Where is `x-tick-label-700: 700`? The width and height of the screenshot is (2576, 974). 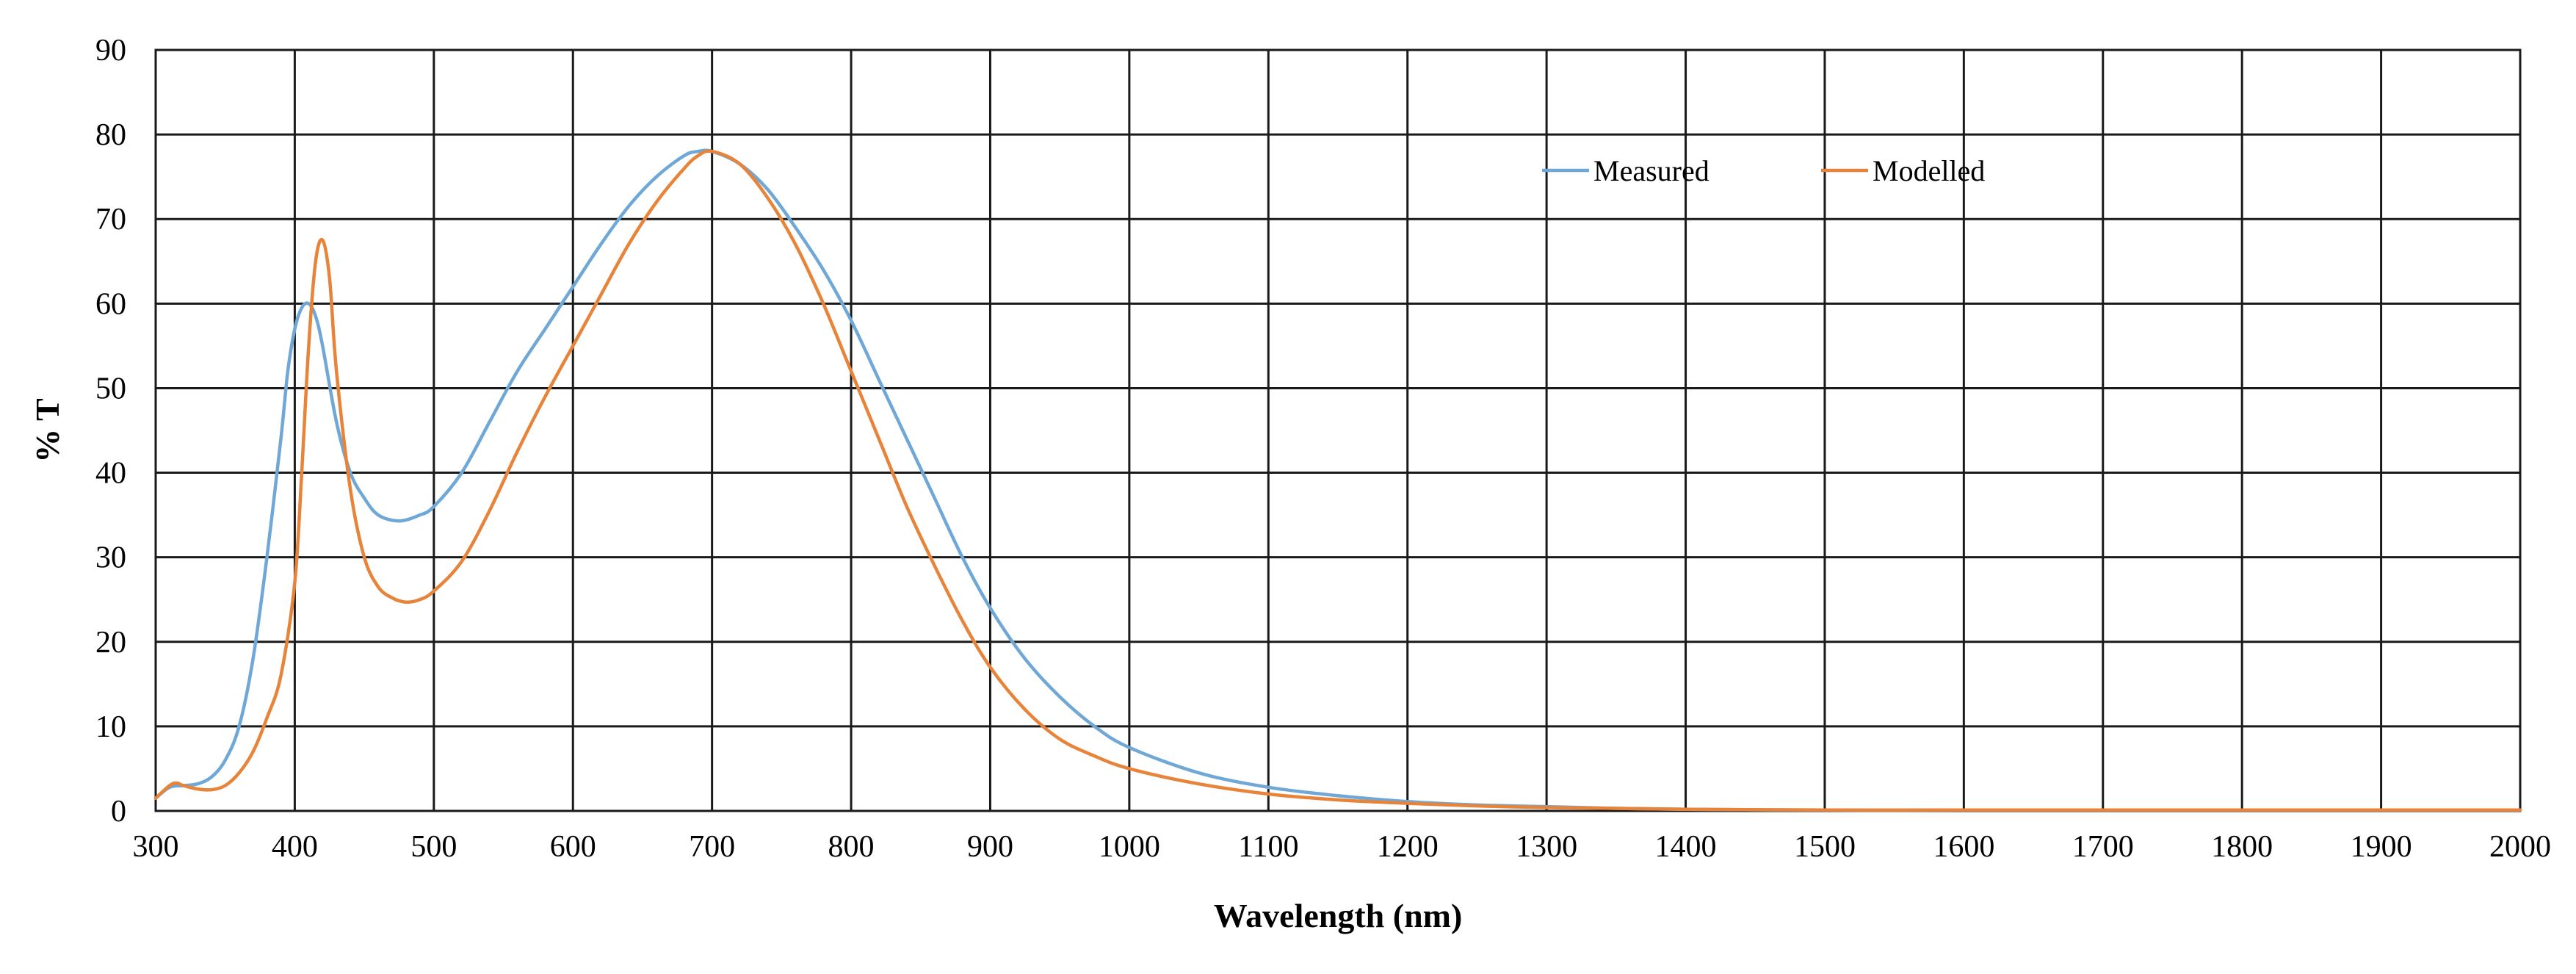
x-tick-label-700: 700 is located at coordinates (712, 847).